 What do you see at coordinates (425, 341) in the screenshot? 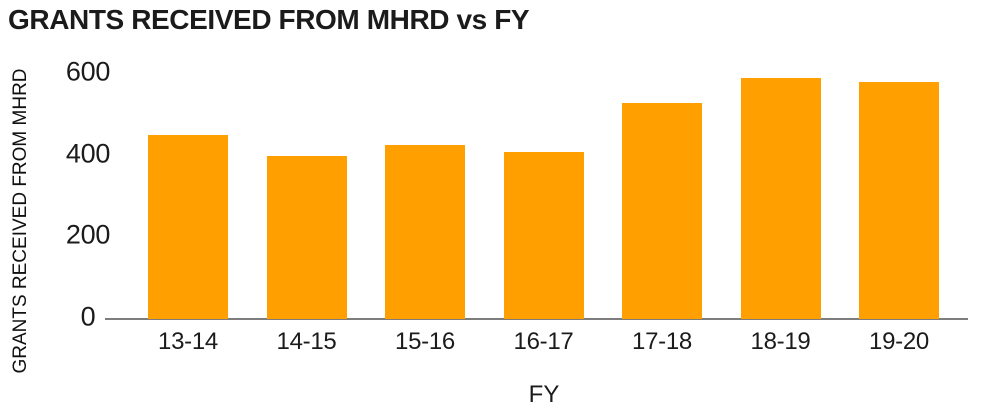
I see `x-tick-label-15-16: 15-16` at bounding box center [425, 341].